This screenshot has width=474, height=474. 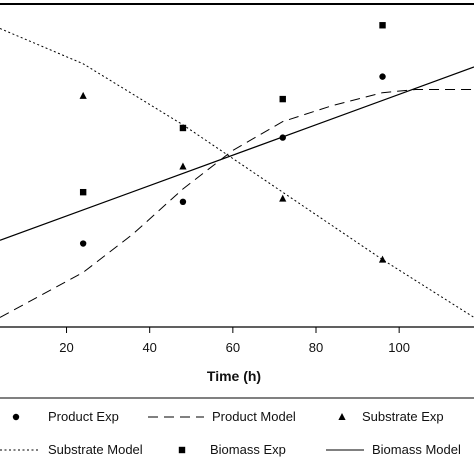 What do you see at coordinates (248, 449) in the screenshot?
I see `legend-label: Biomass Exp` at bounding box center [248, 449].